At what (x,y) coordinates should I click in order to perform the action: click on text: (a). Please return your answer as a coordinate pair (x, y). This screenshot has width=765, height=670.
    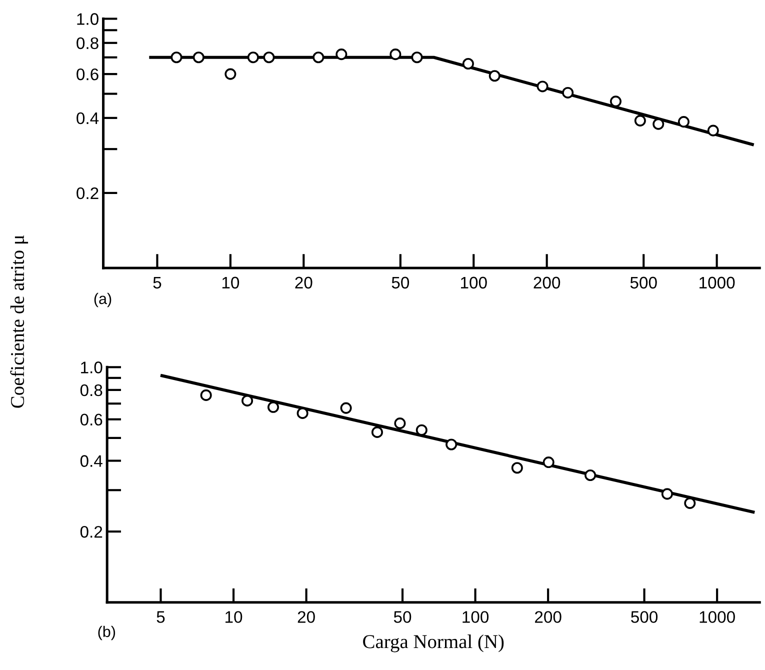
    Looking at the image, I should click on (103, 300).